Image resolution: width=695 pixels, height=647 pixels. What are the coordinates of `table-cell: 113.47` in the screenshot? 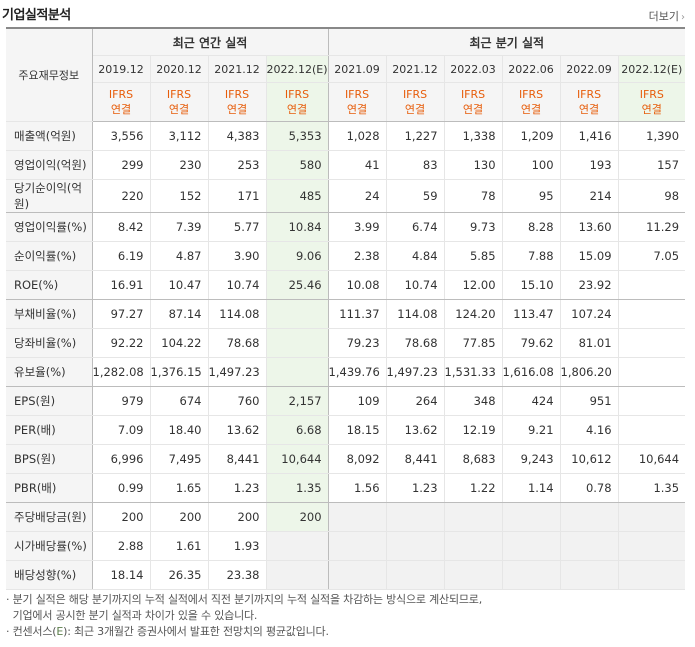 It's located at (531, 314).